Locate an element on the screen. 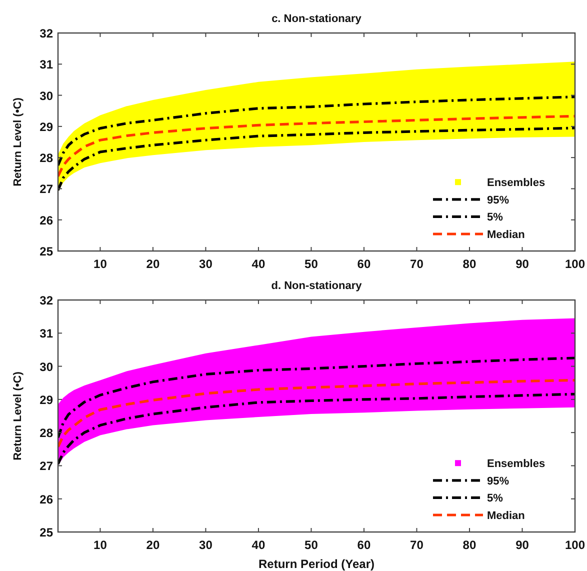 Image resolution: width=587 pixels, height=571 pixels. chart-title: d. Non-stationary is located at coordinates (317, 286).